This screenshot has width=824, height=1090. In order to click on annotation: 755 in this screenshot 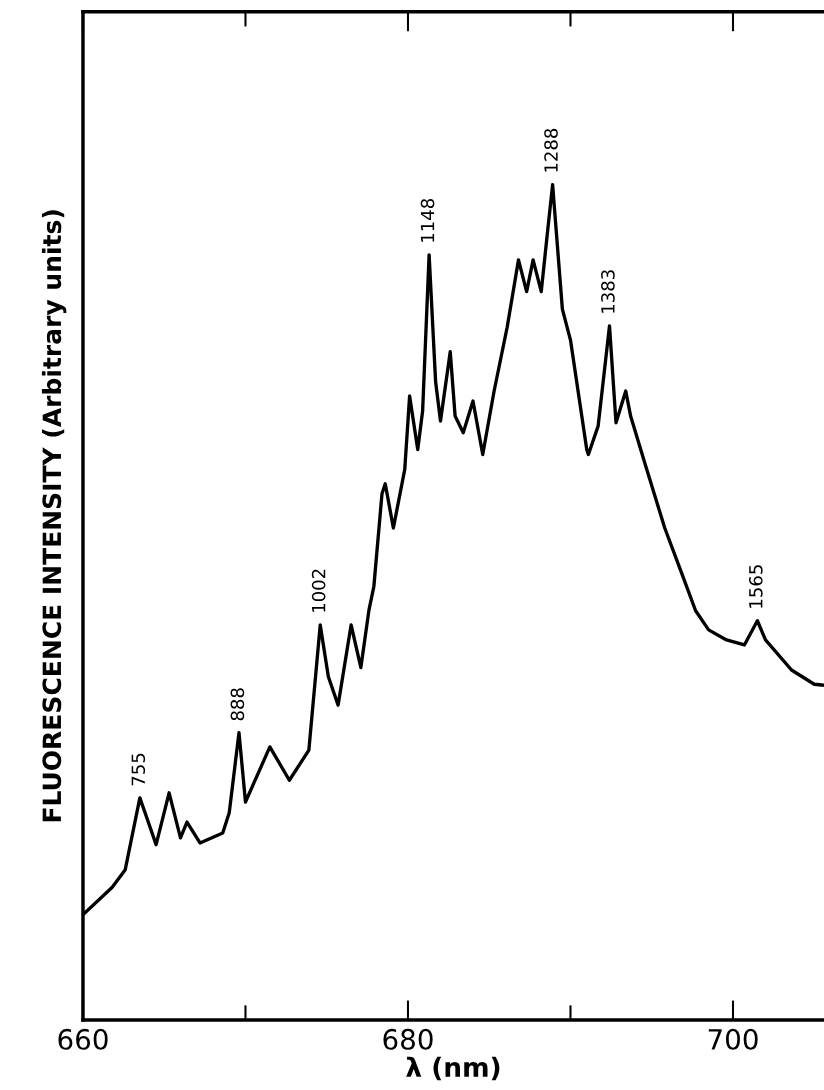, I will do `click(138, 769)`.